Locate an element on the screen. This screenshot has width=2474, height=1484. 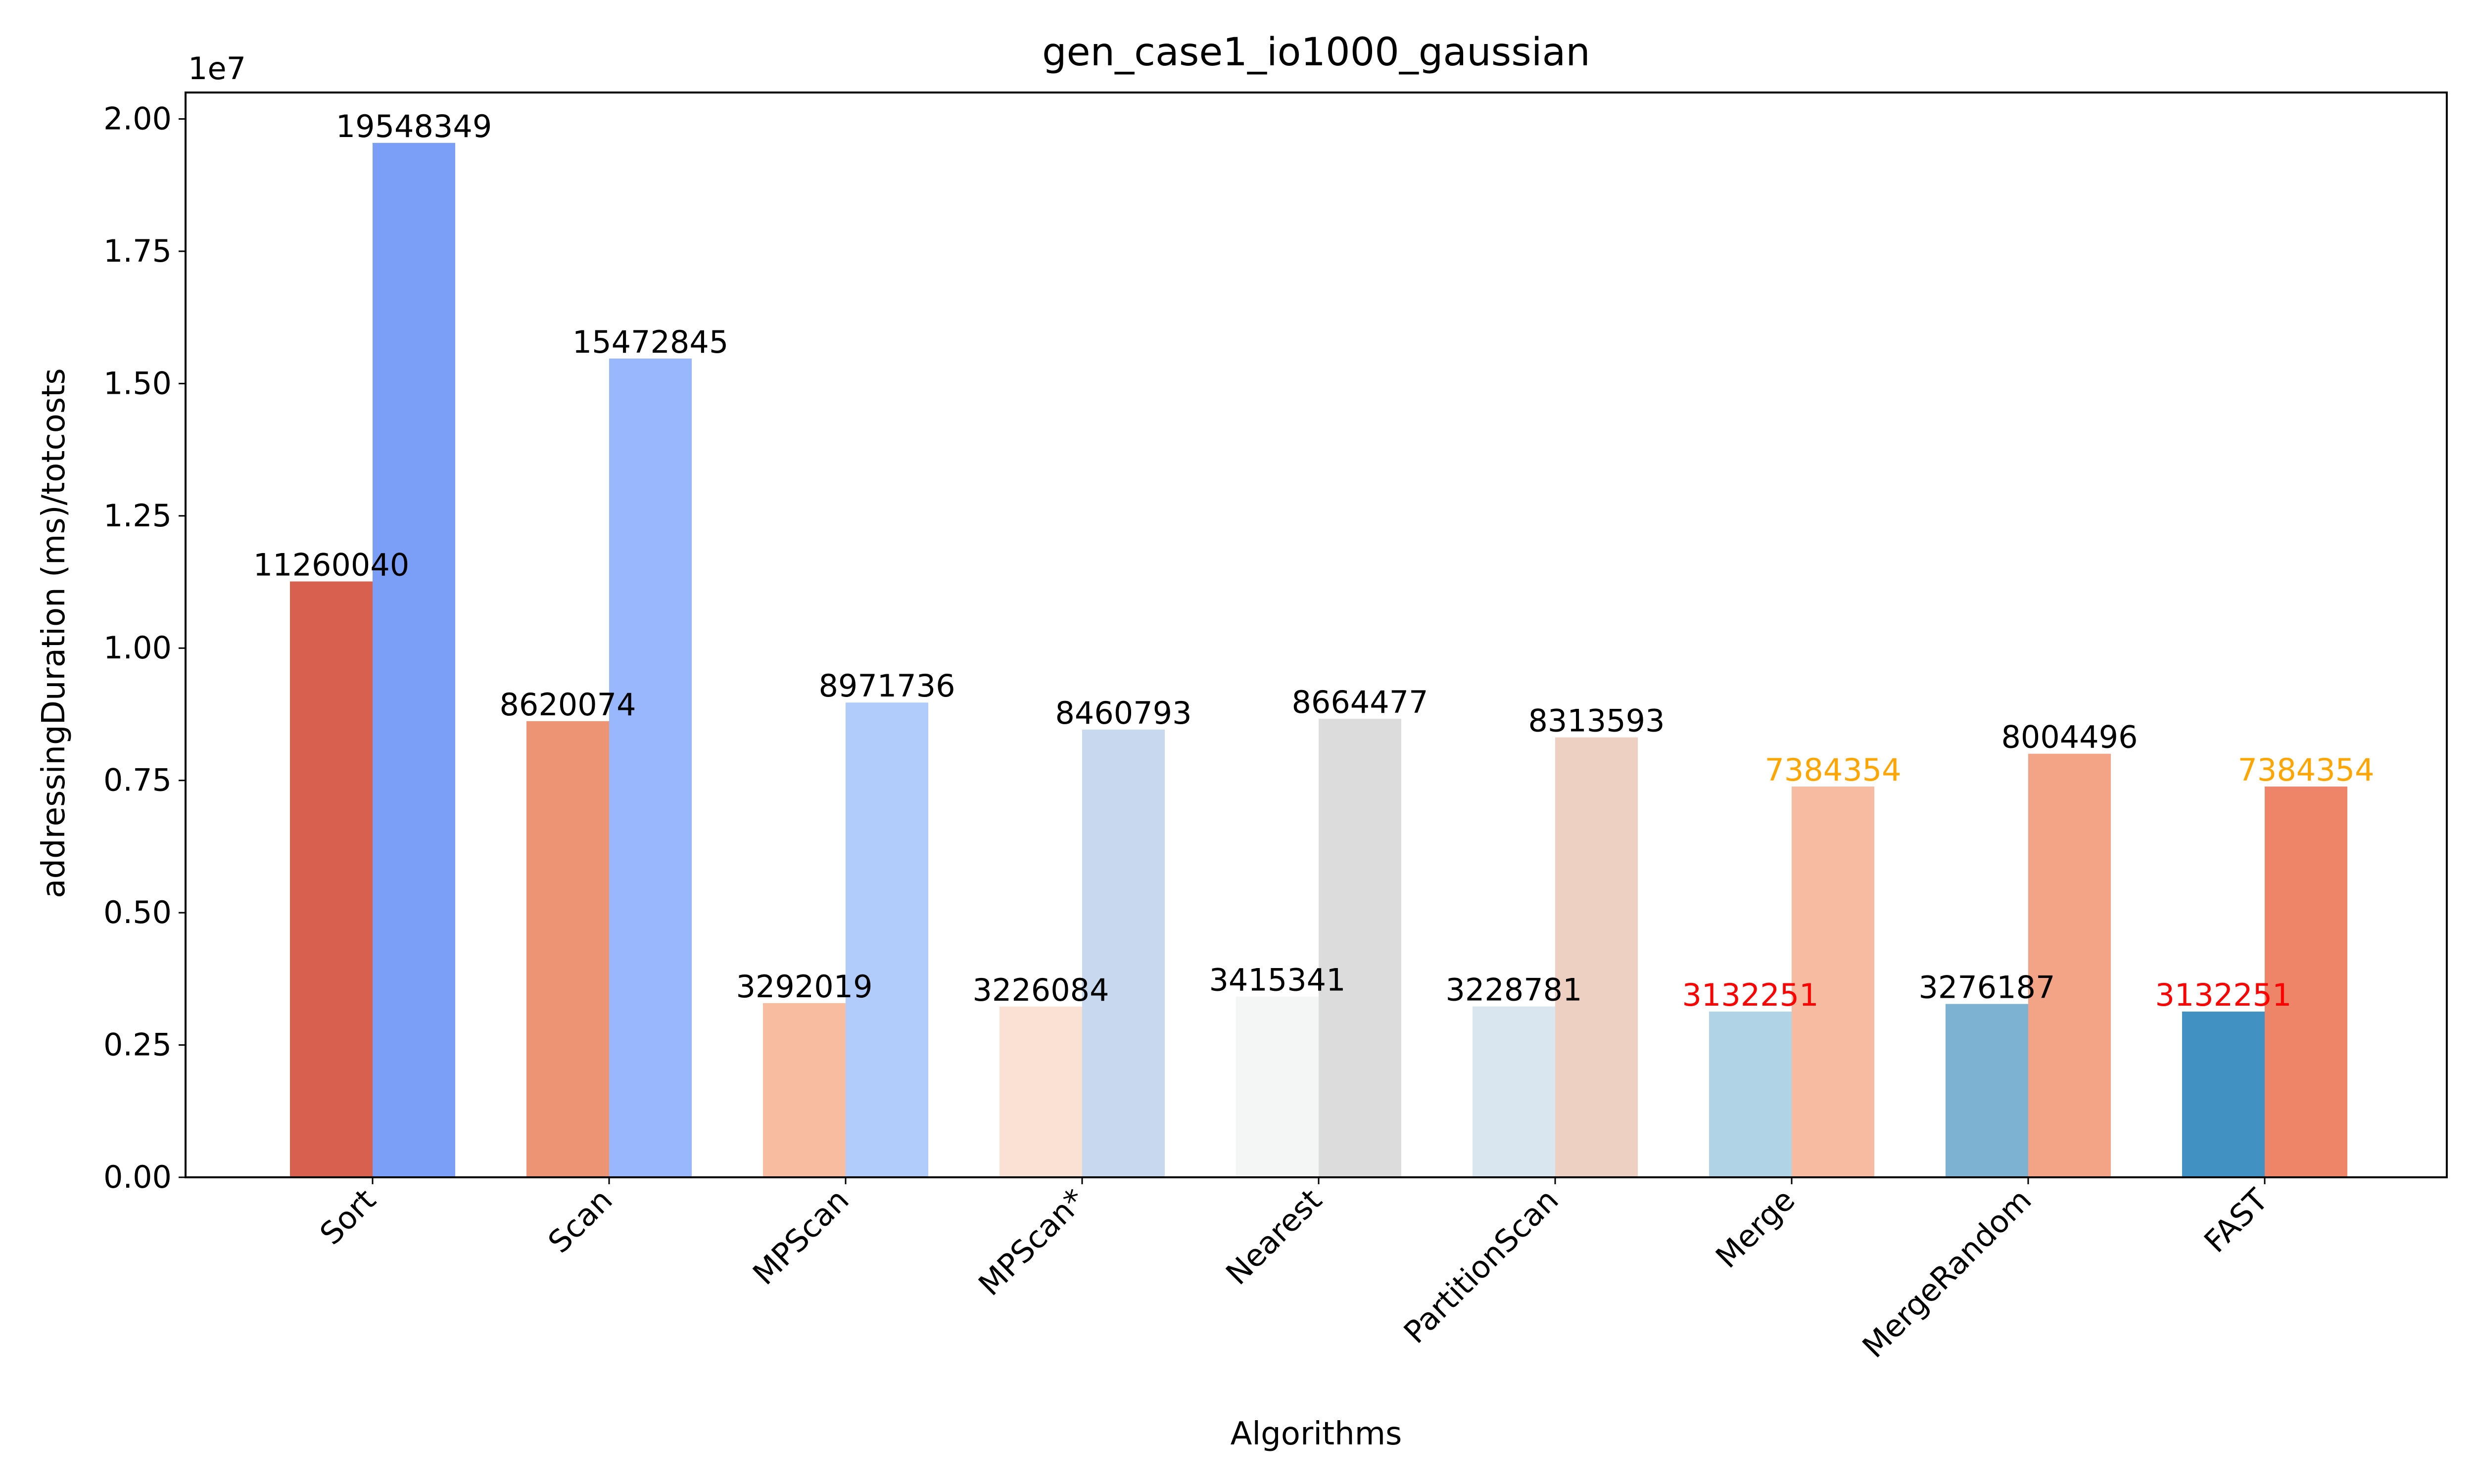
bar-value-label: 8004496 is located at coordinates (2070, 737).